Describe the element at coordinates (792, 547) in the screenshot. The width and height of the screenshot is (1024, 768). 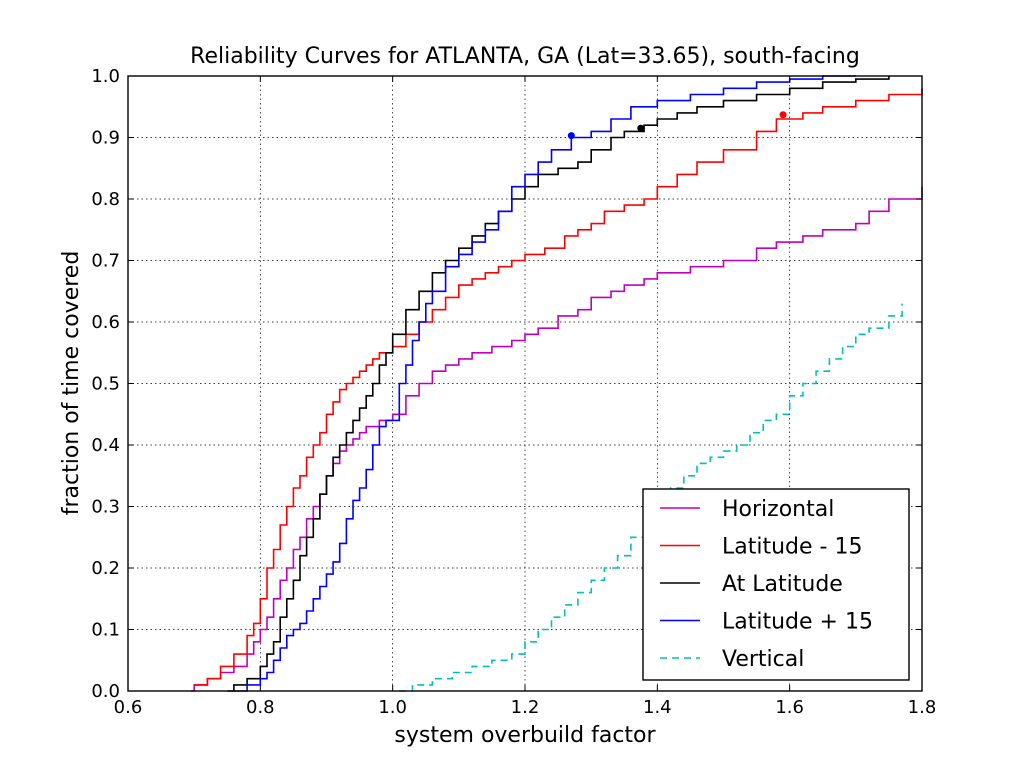
I see `legend-label-latitude-15: Latitude - 15` at that location.